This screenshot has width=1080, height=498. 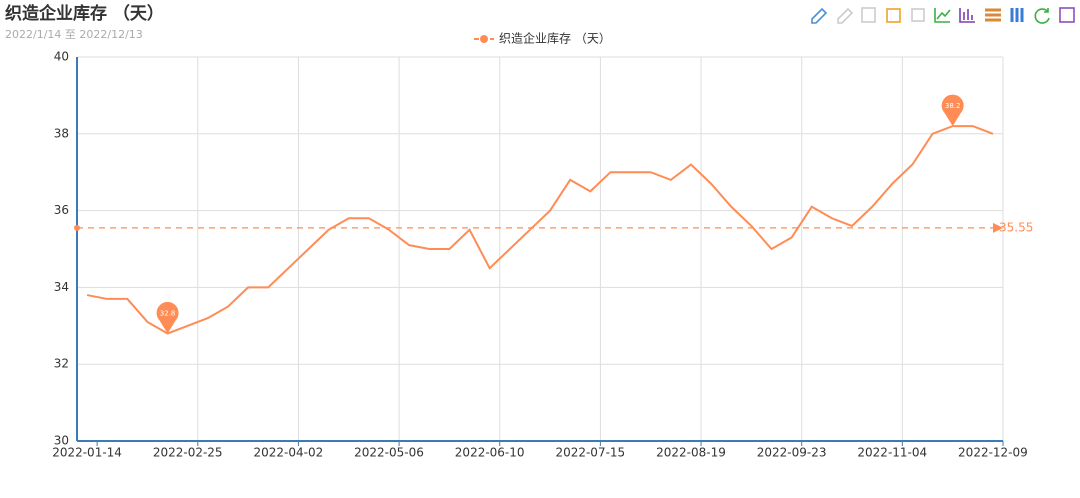 What do you see at coordinates (61, 210) in the screenshot?
I see `y-tick-label: 36` at bounding box center [61, 210].